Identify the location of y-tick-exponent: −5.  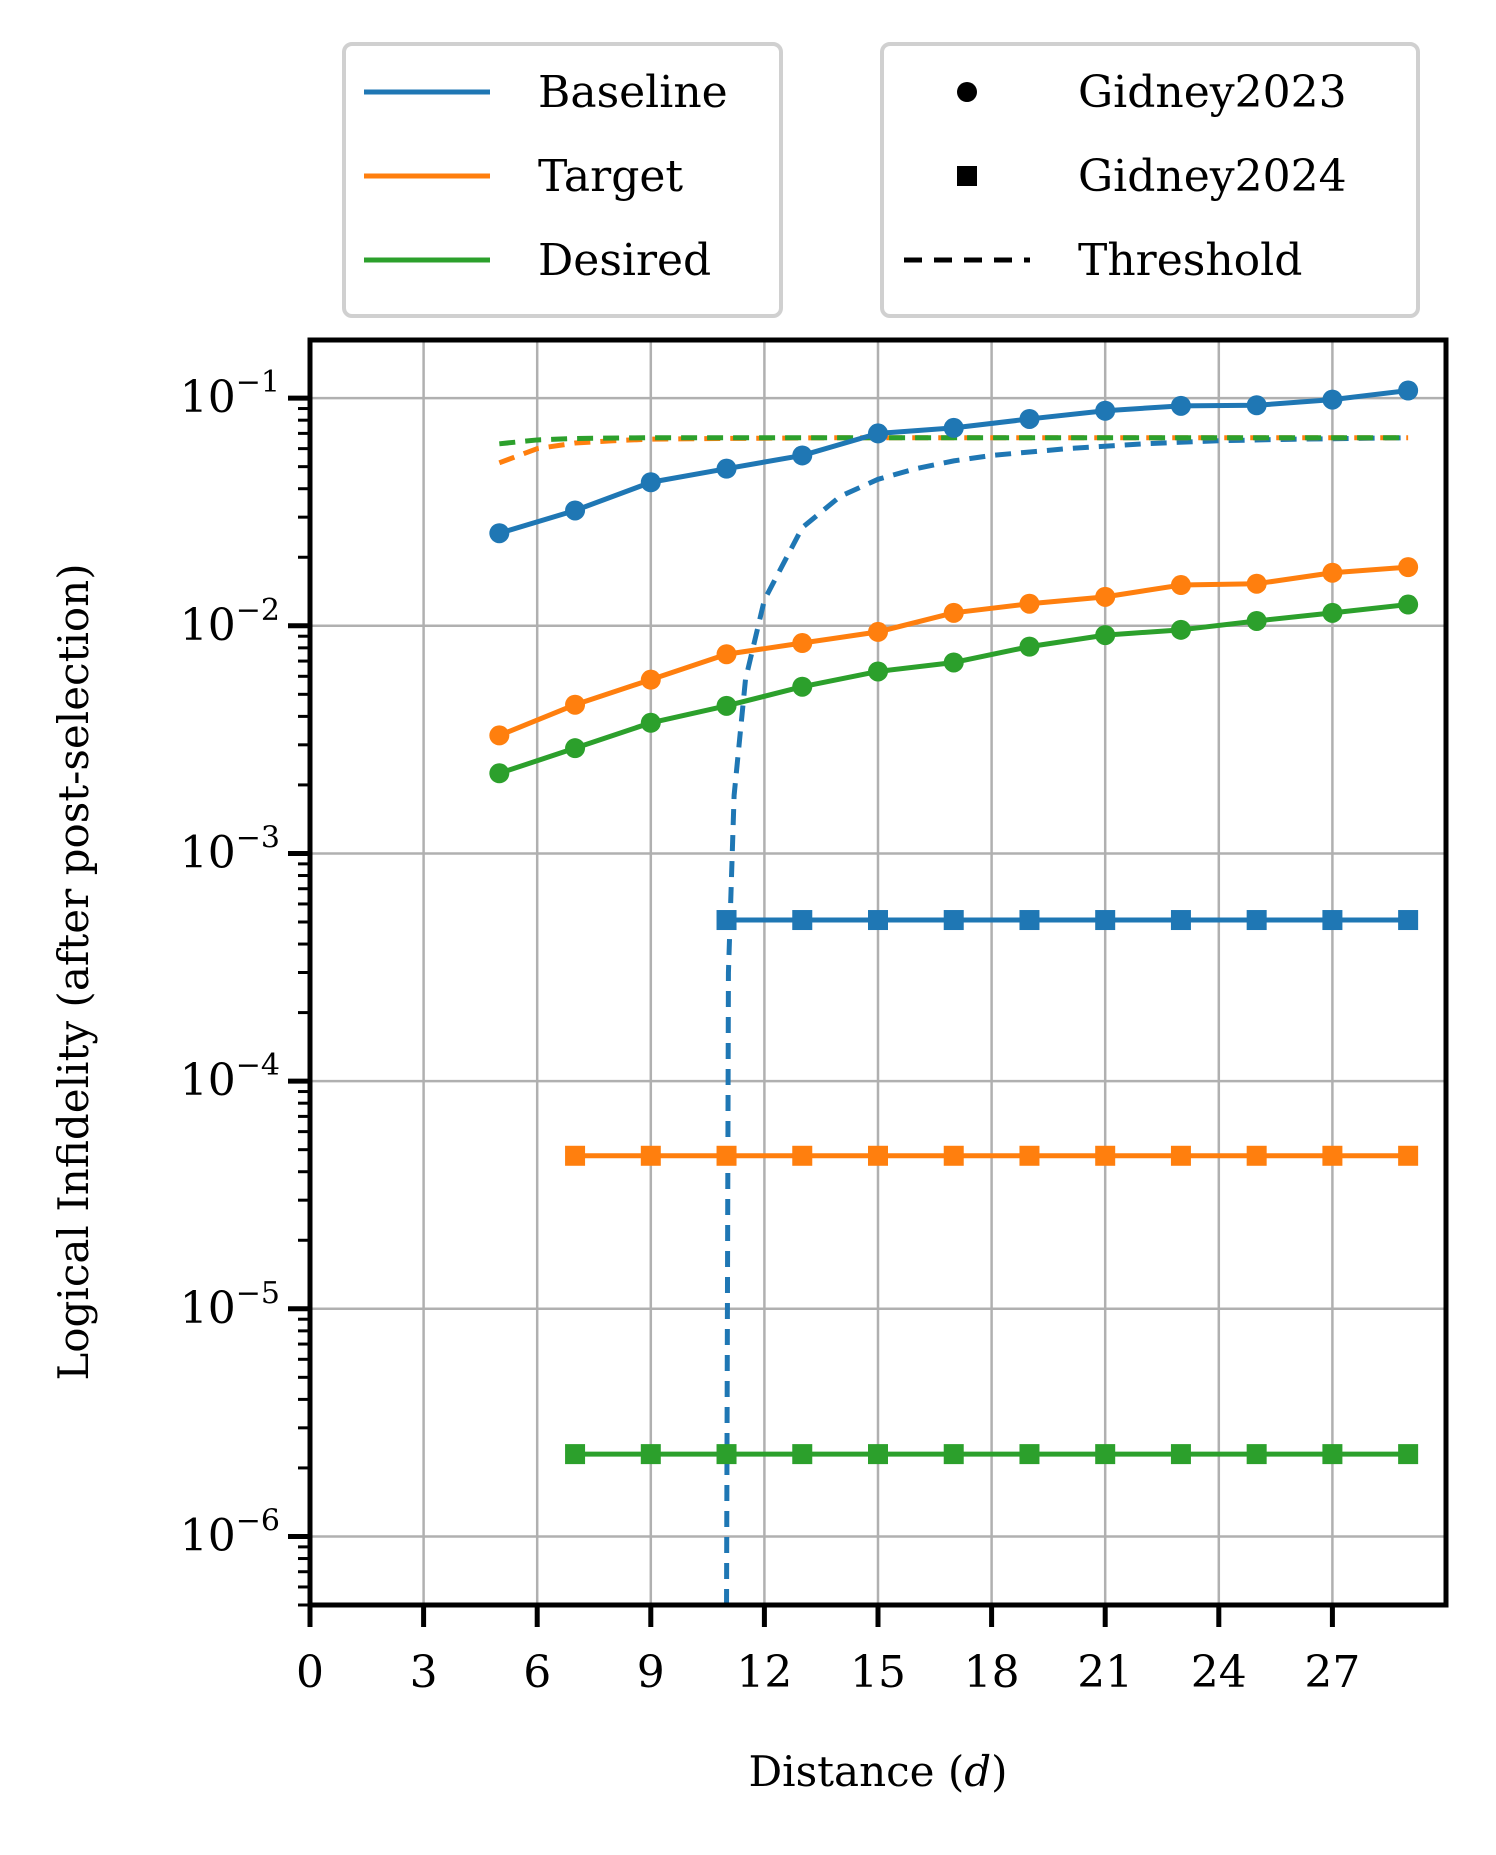
(258, 1293).